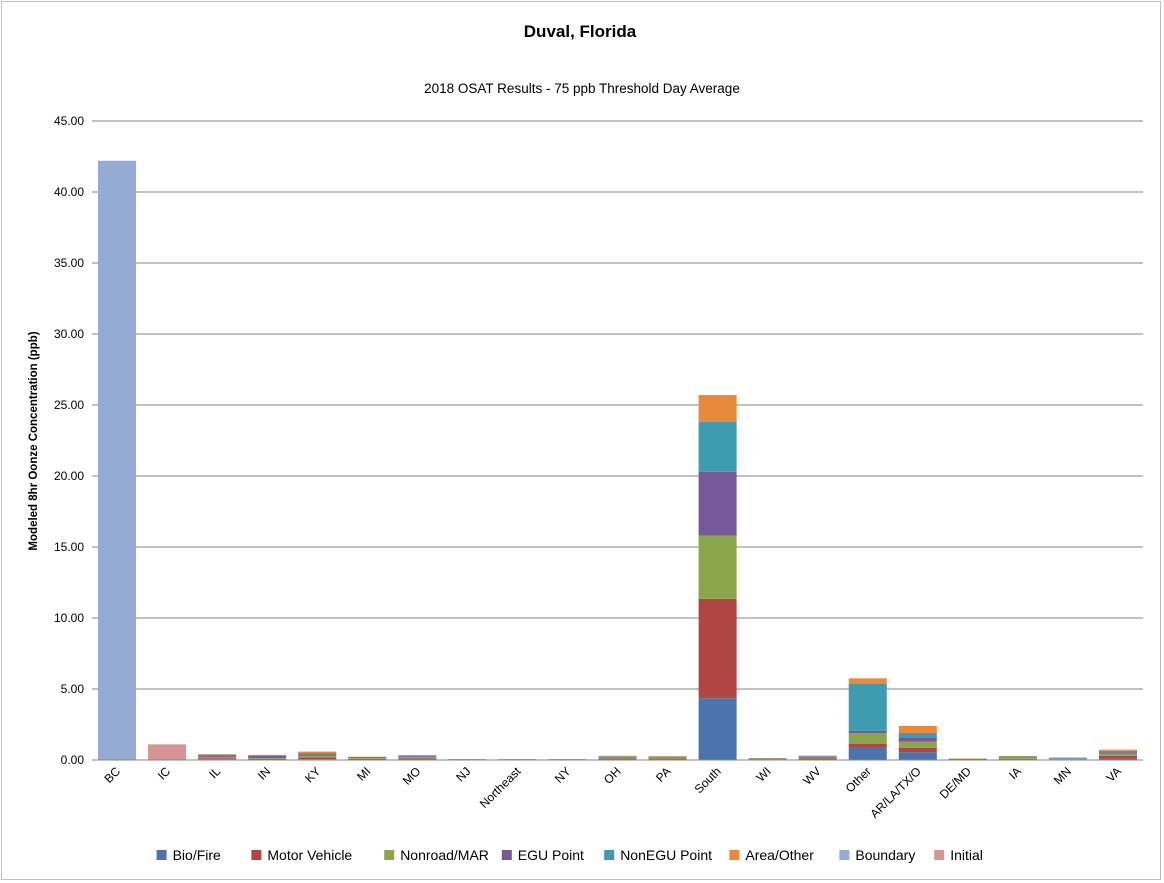  I want to click on x-tick-label: IA, so click(1015, 773).